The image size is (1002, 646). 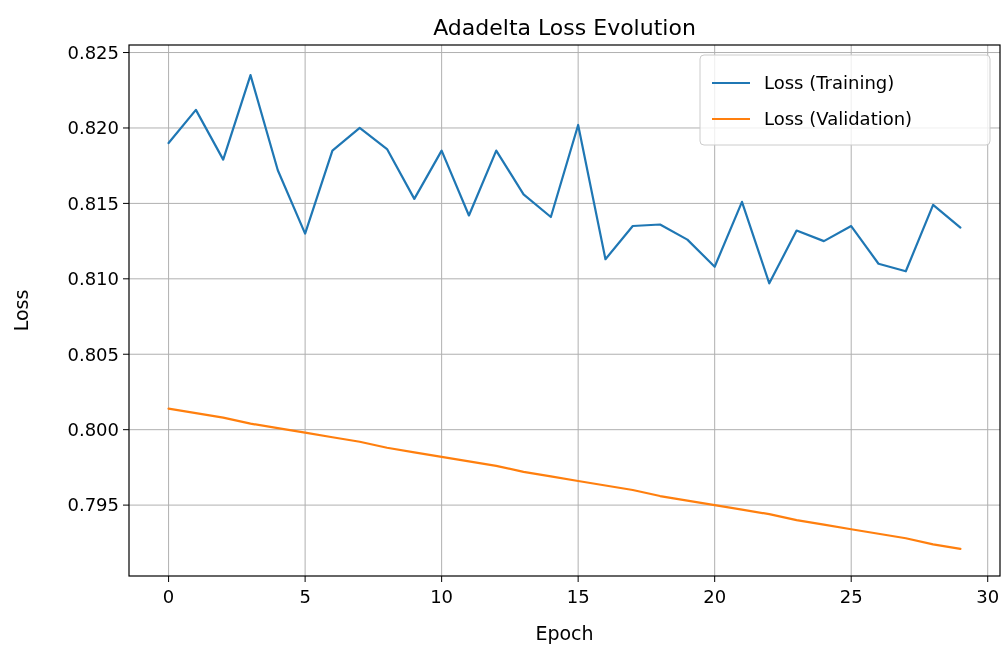 I want to click on y-tick-label: 0.805, so click(x=93, y=354).